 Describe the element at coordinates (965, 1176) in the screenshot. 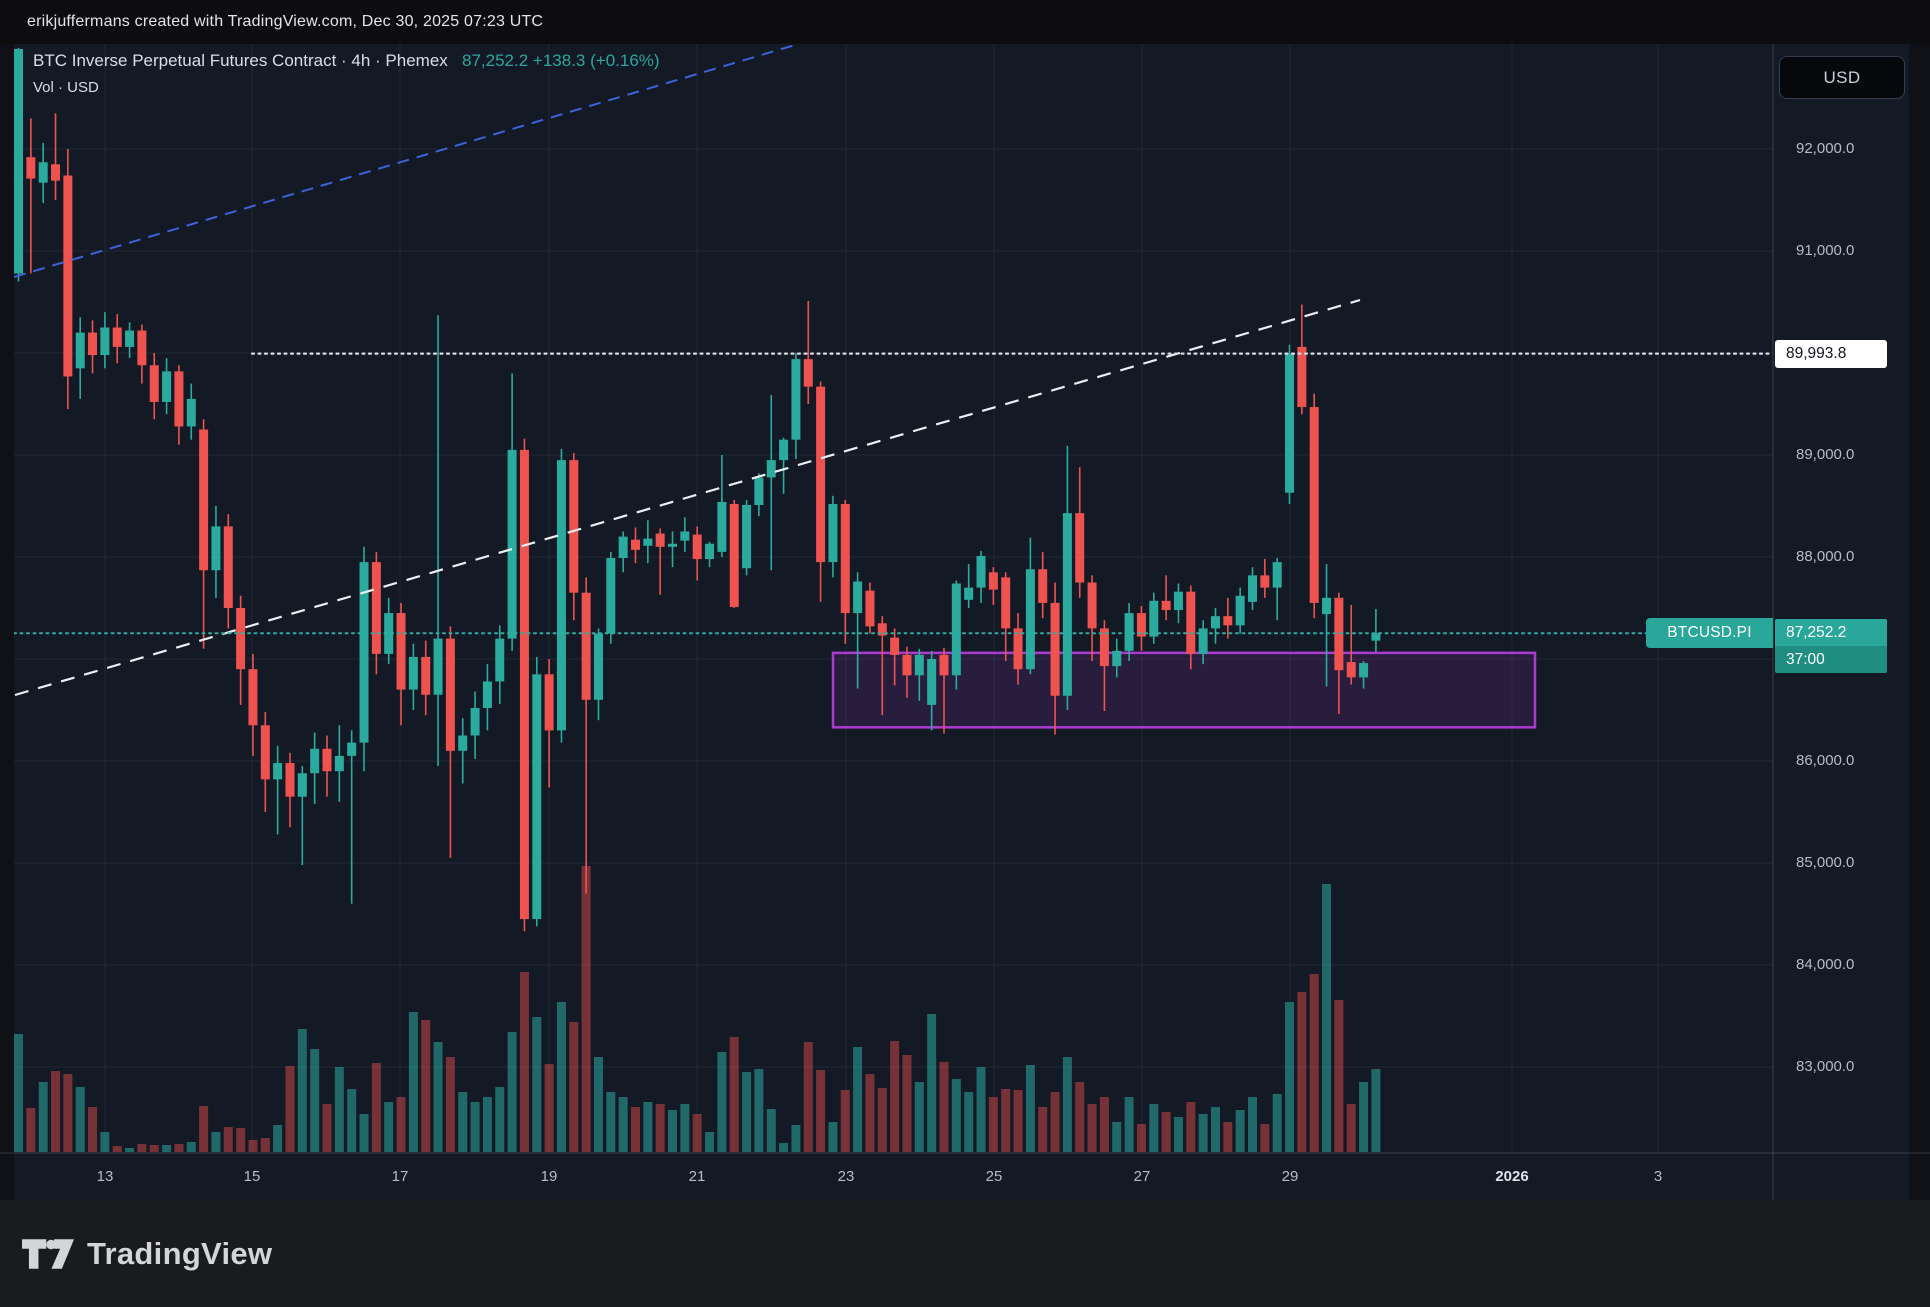

I see `time-axis: 13 15 17 19 21 23 25 27 29 2026 3` at that location.